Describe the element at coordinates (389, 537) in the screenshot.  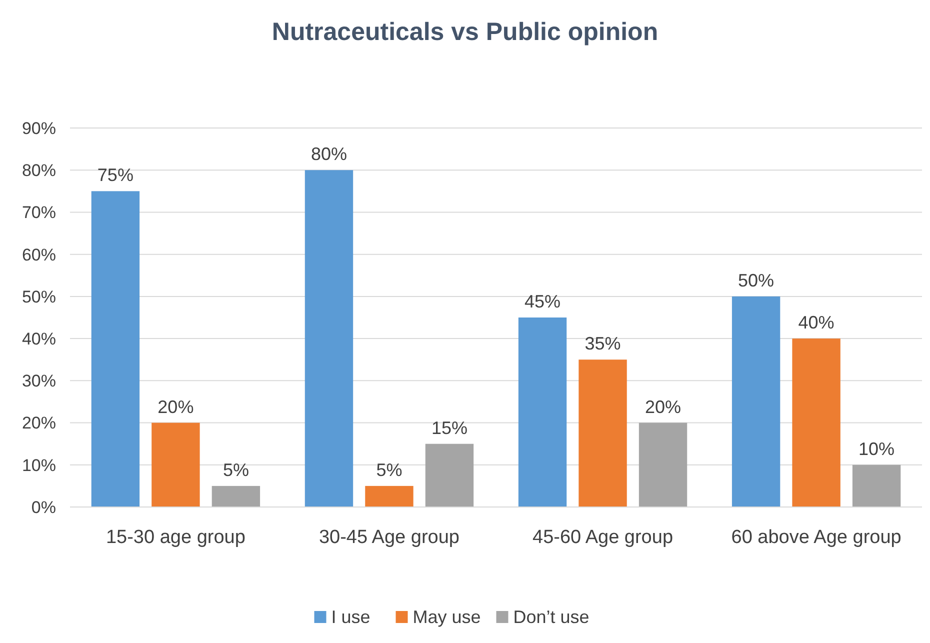
I see `x-tick-label: 30-45 Age group` at that location.